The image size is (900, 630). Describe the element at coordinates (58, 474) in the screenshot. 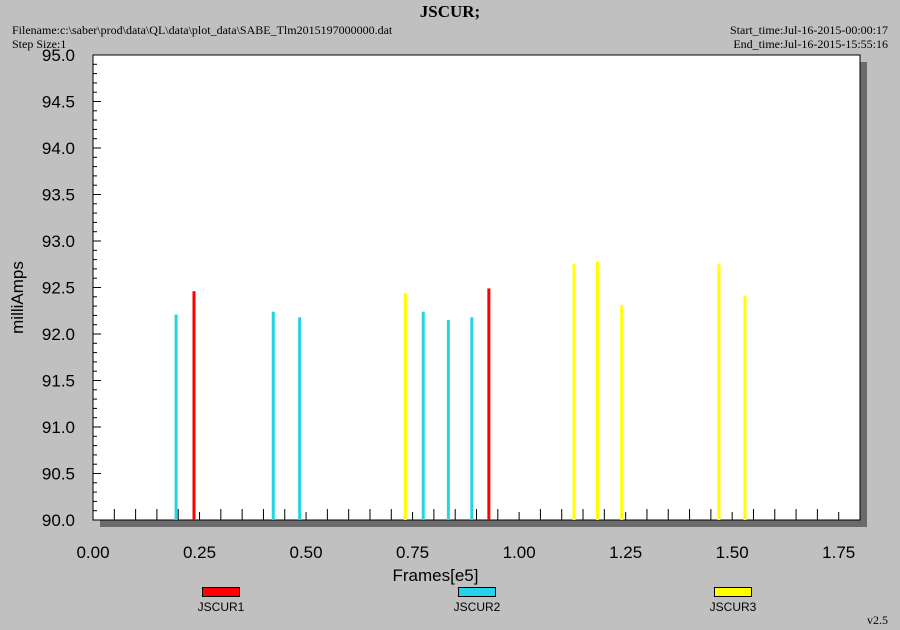

I see `y-tick-label: 90.5` at that location.